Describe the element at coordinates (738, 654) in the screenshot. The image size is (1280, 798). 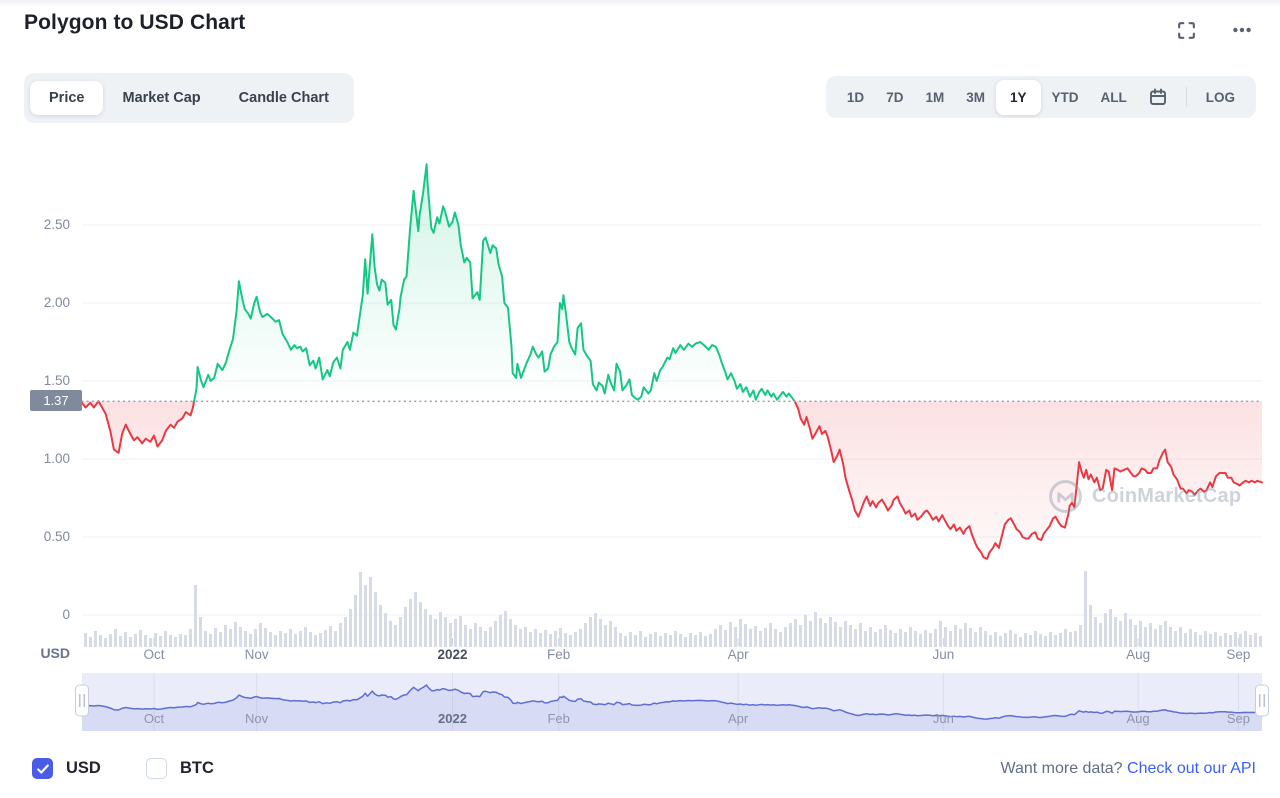
I see `x-axis-label: Apr` at that location.